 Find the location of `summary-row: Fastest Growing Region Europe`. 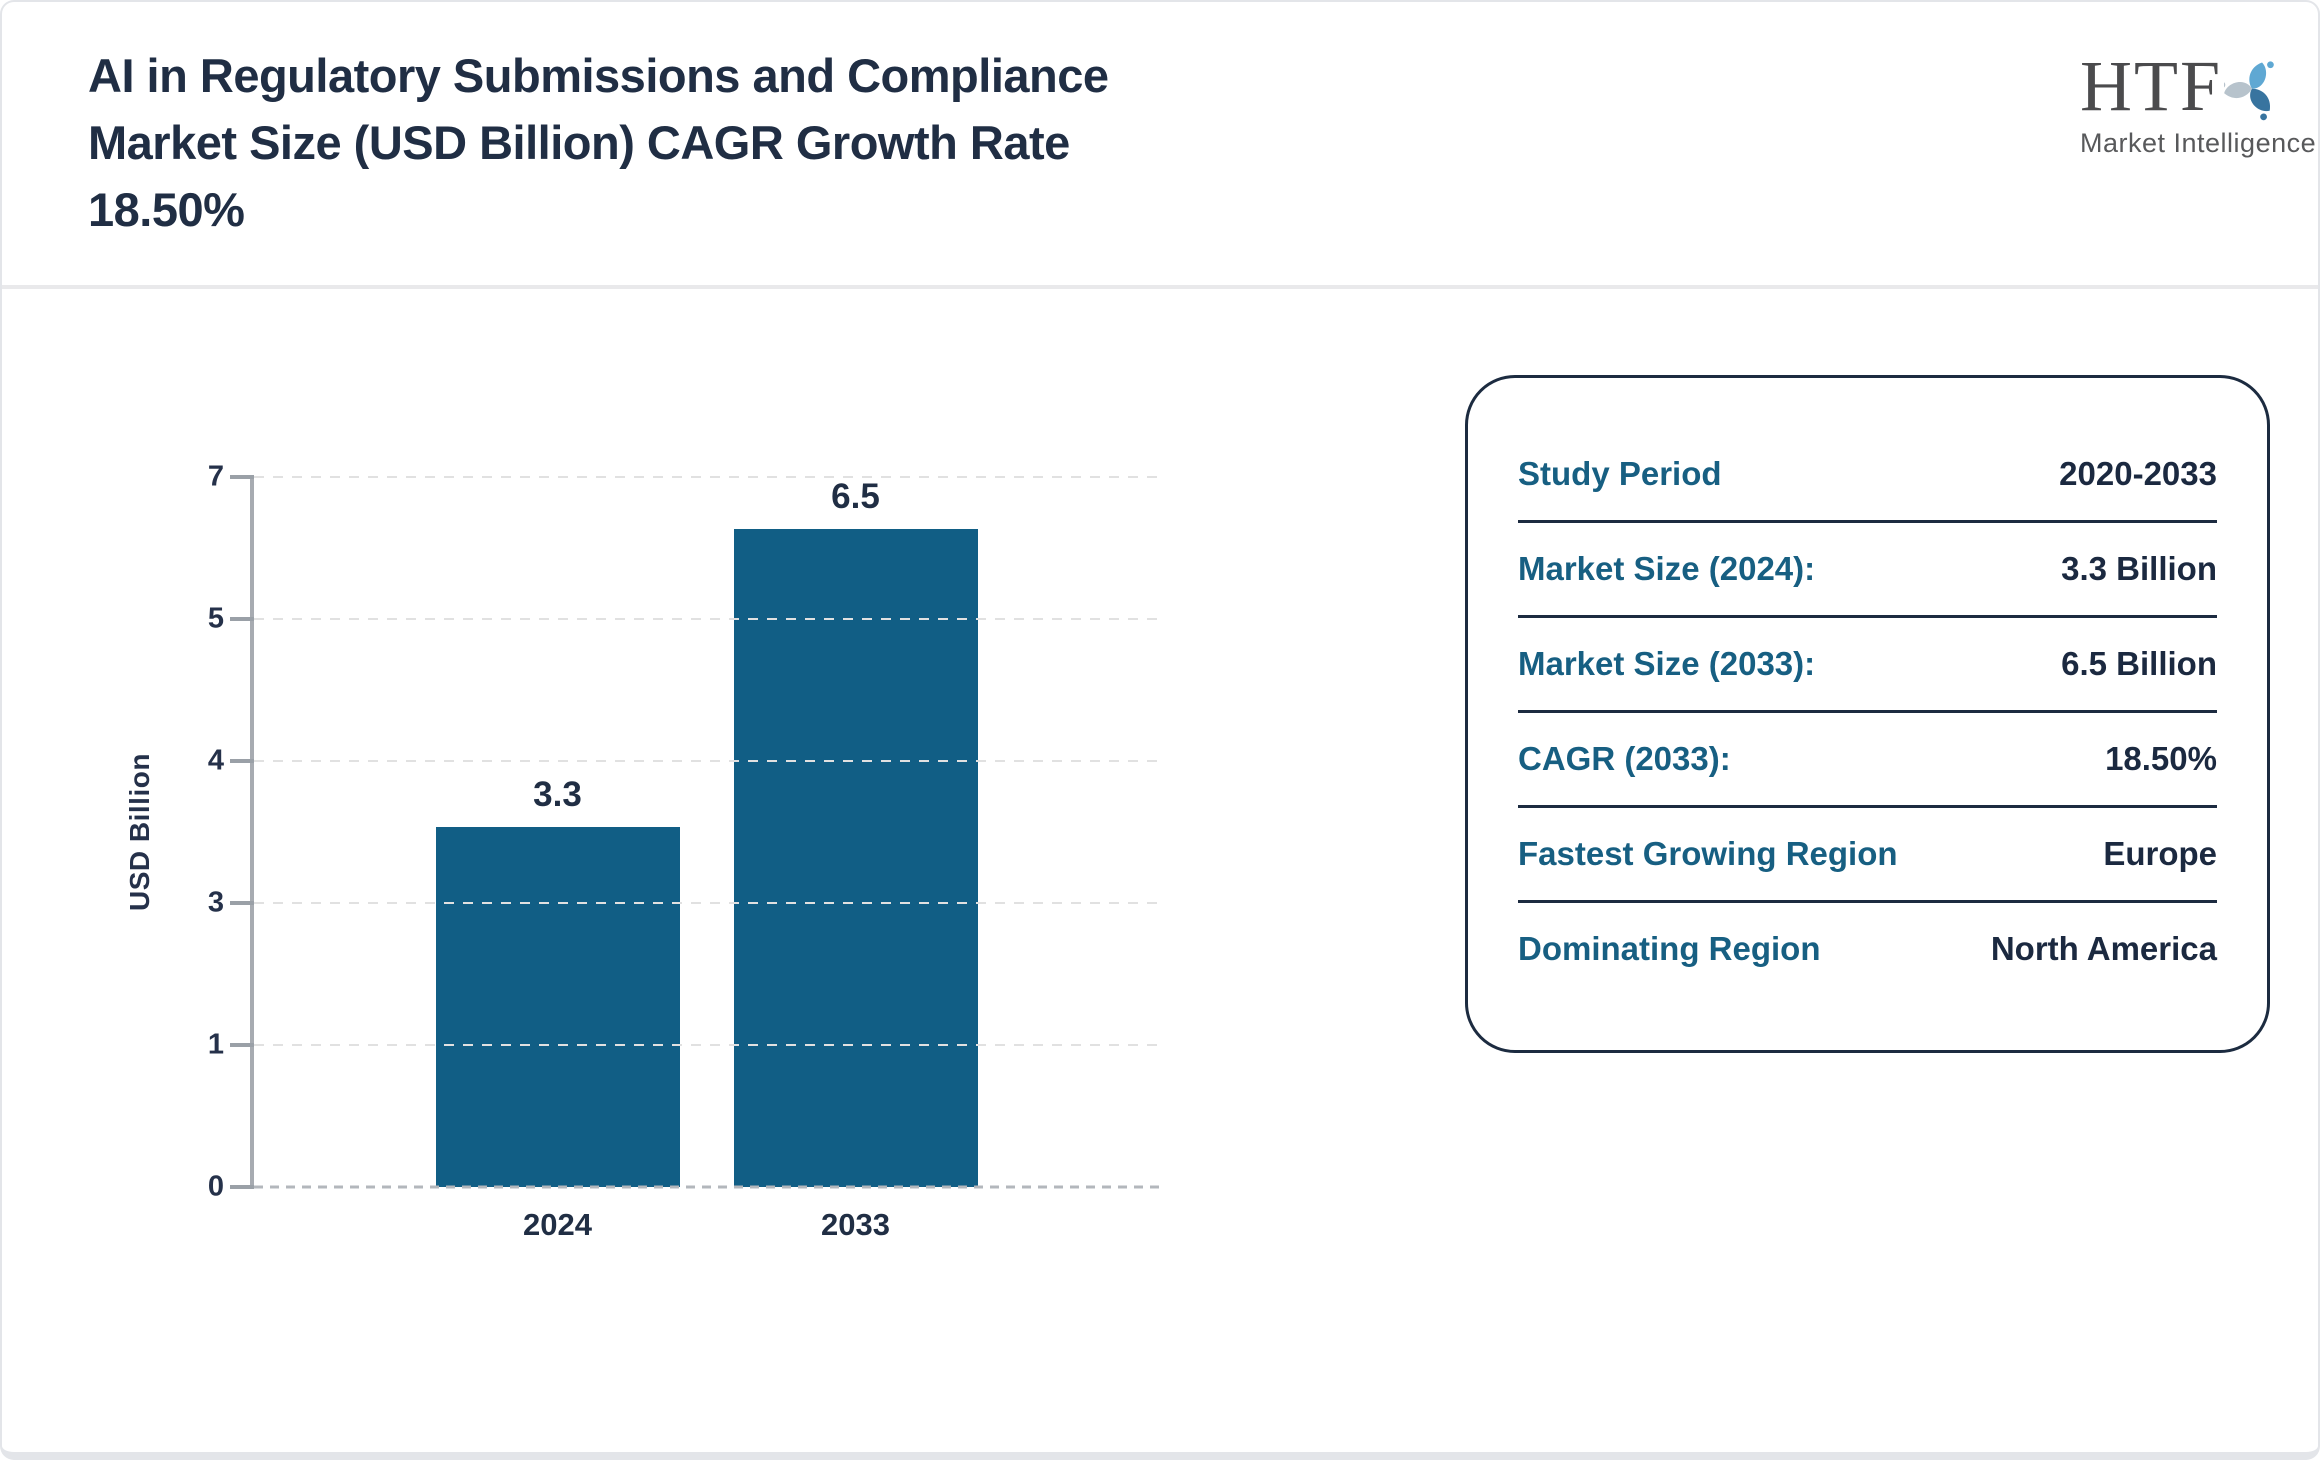

summary-row: Fastest Growing Region Europe is located at coordinates (1867, 854).